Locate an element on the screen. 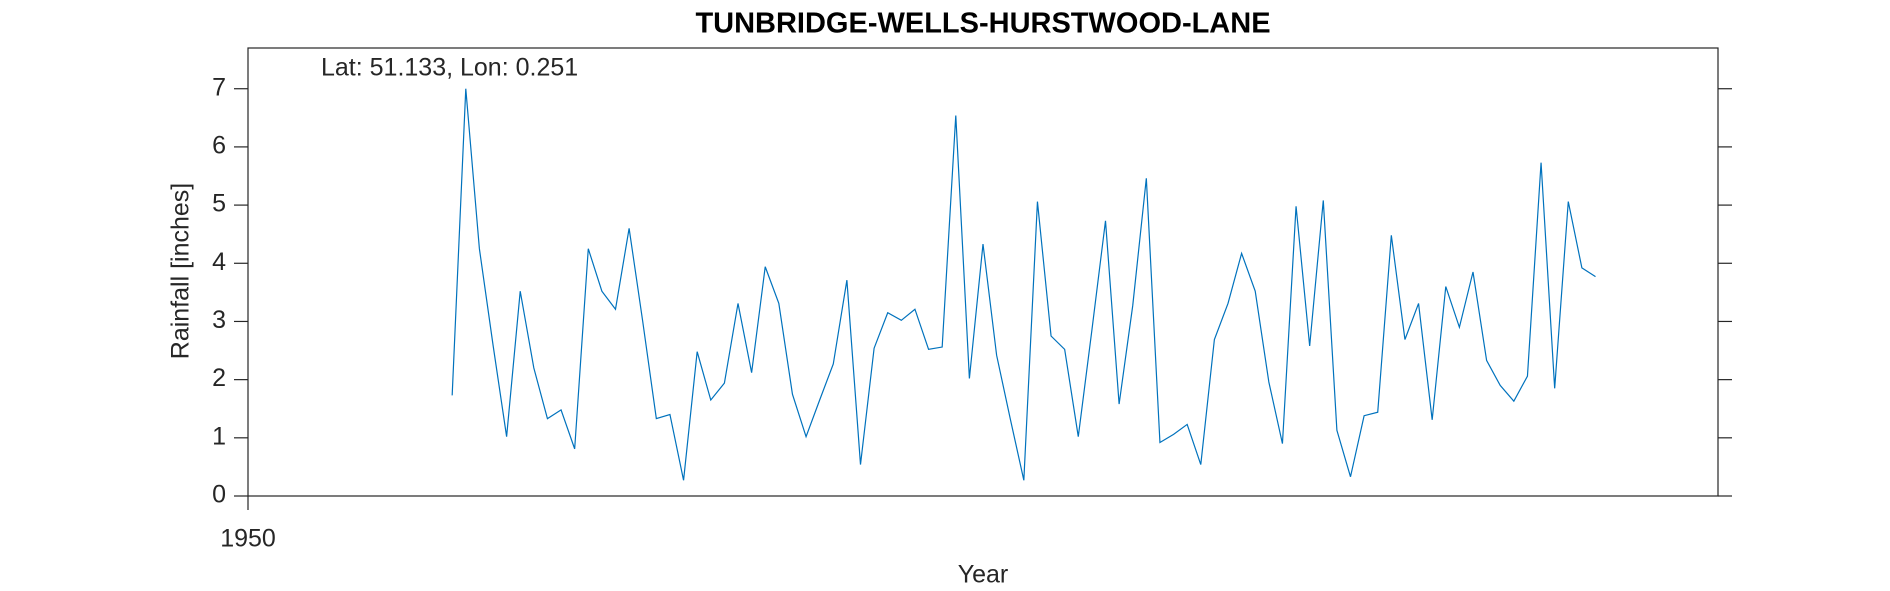 This screenshot has width=1890, height=591. y-tick-label: 3 is located at coordinates (219, 320).